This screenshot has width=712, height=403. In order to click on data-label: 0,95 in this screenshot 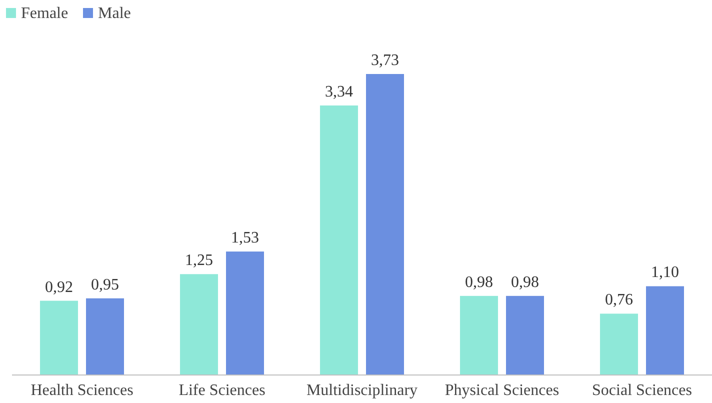, I will do `click(105, 285)`.